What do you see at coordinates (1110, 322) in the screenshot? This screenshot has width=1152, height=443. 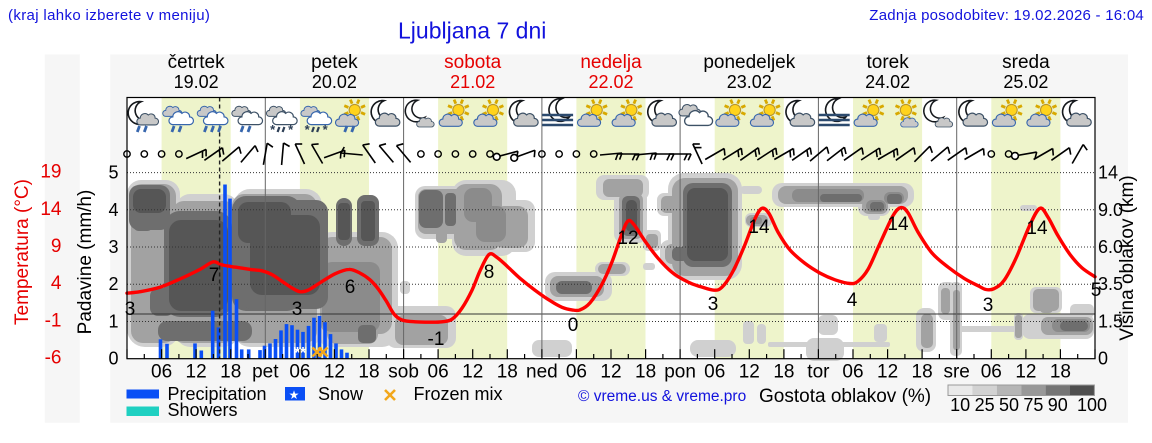 I see `svg-text: 1.5` at bounding box center [1110, 322].